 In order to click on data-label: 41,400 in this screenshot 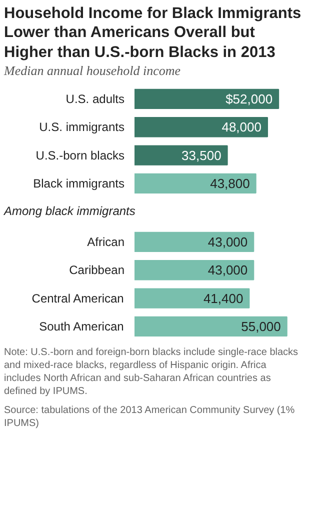, I will do `click(223, 298)`.